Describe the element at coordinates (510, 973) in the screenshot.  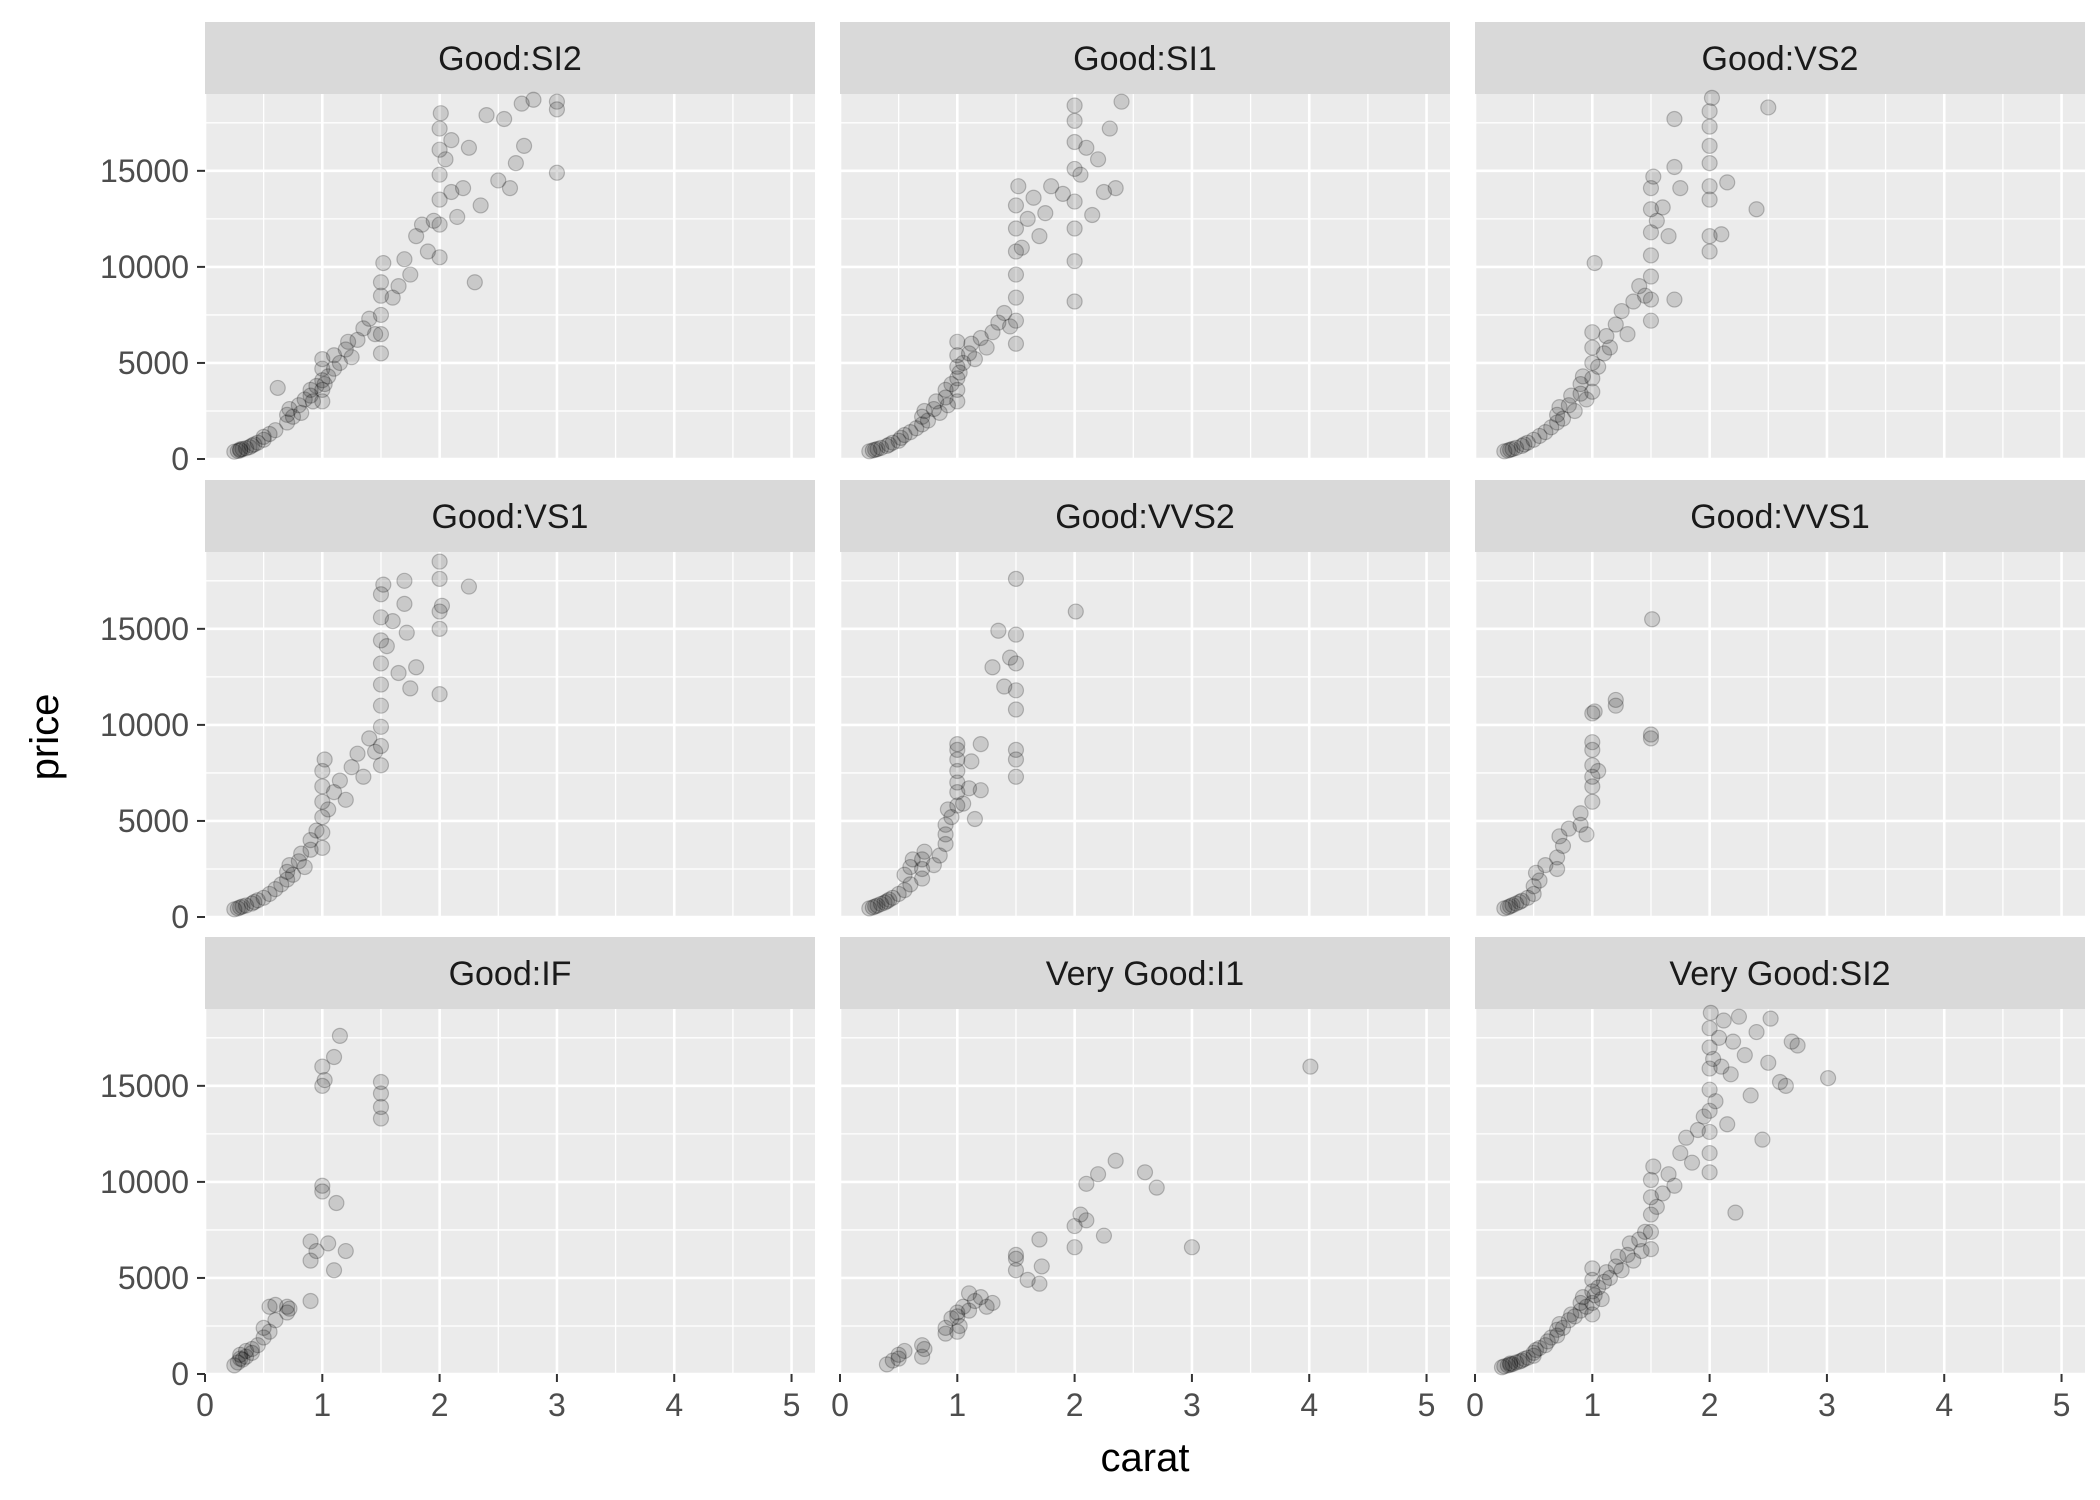
I see `facet-strip` at that location.